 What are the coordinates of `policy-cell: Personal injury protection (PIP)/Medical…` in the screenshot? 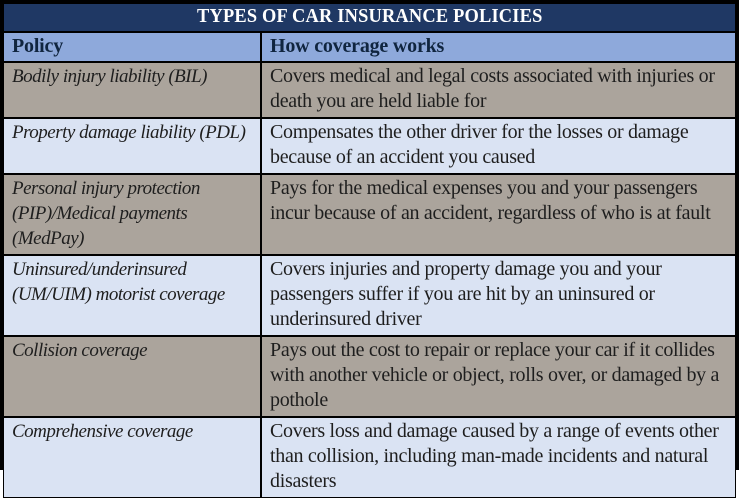 It's located at (132, 214).